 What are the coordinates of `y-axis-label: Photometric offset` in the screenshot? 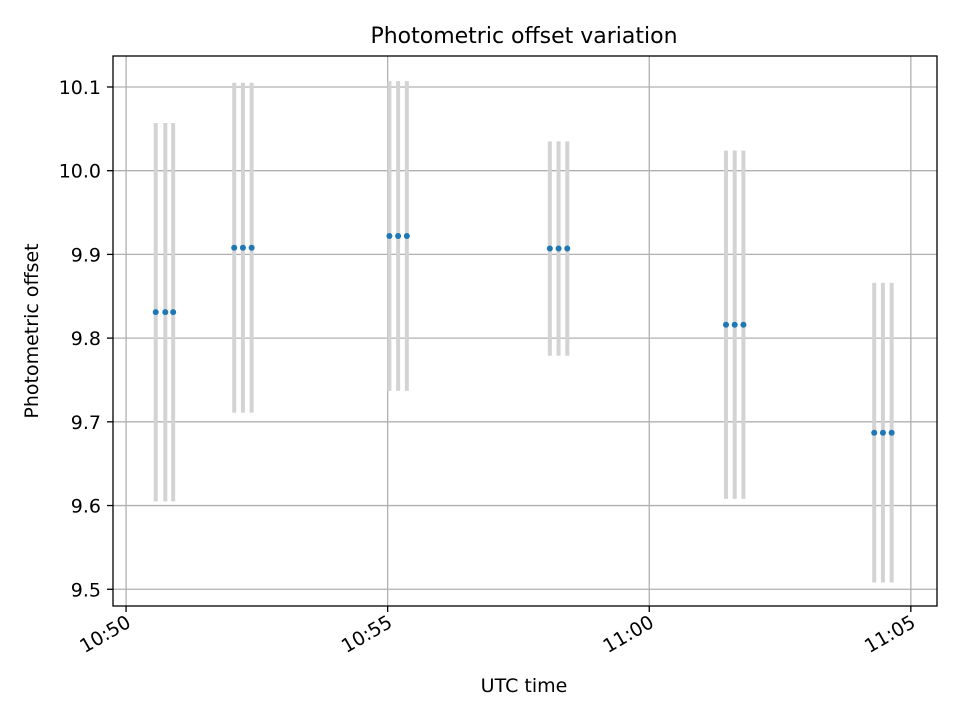 It's located at (32, 330).